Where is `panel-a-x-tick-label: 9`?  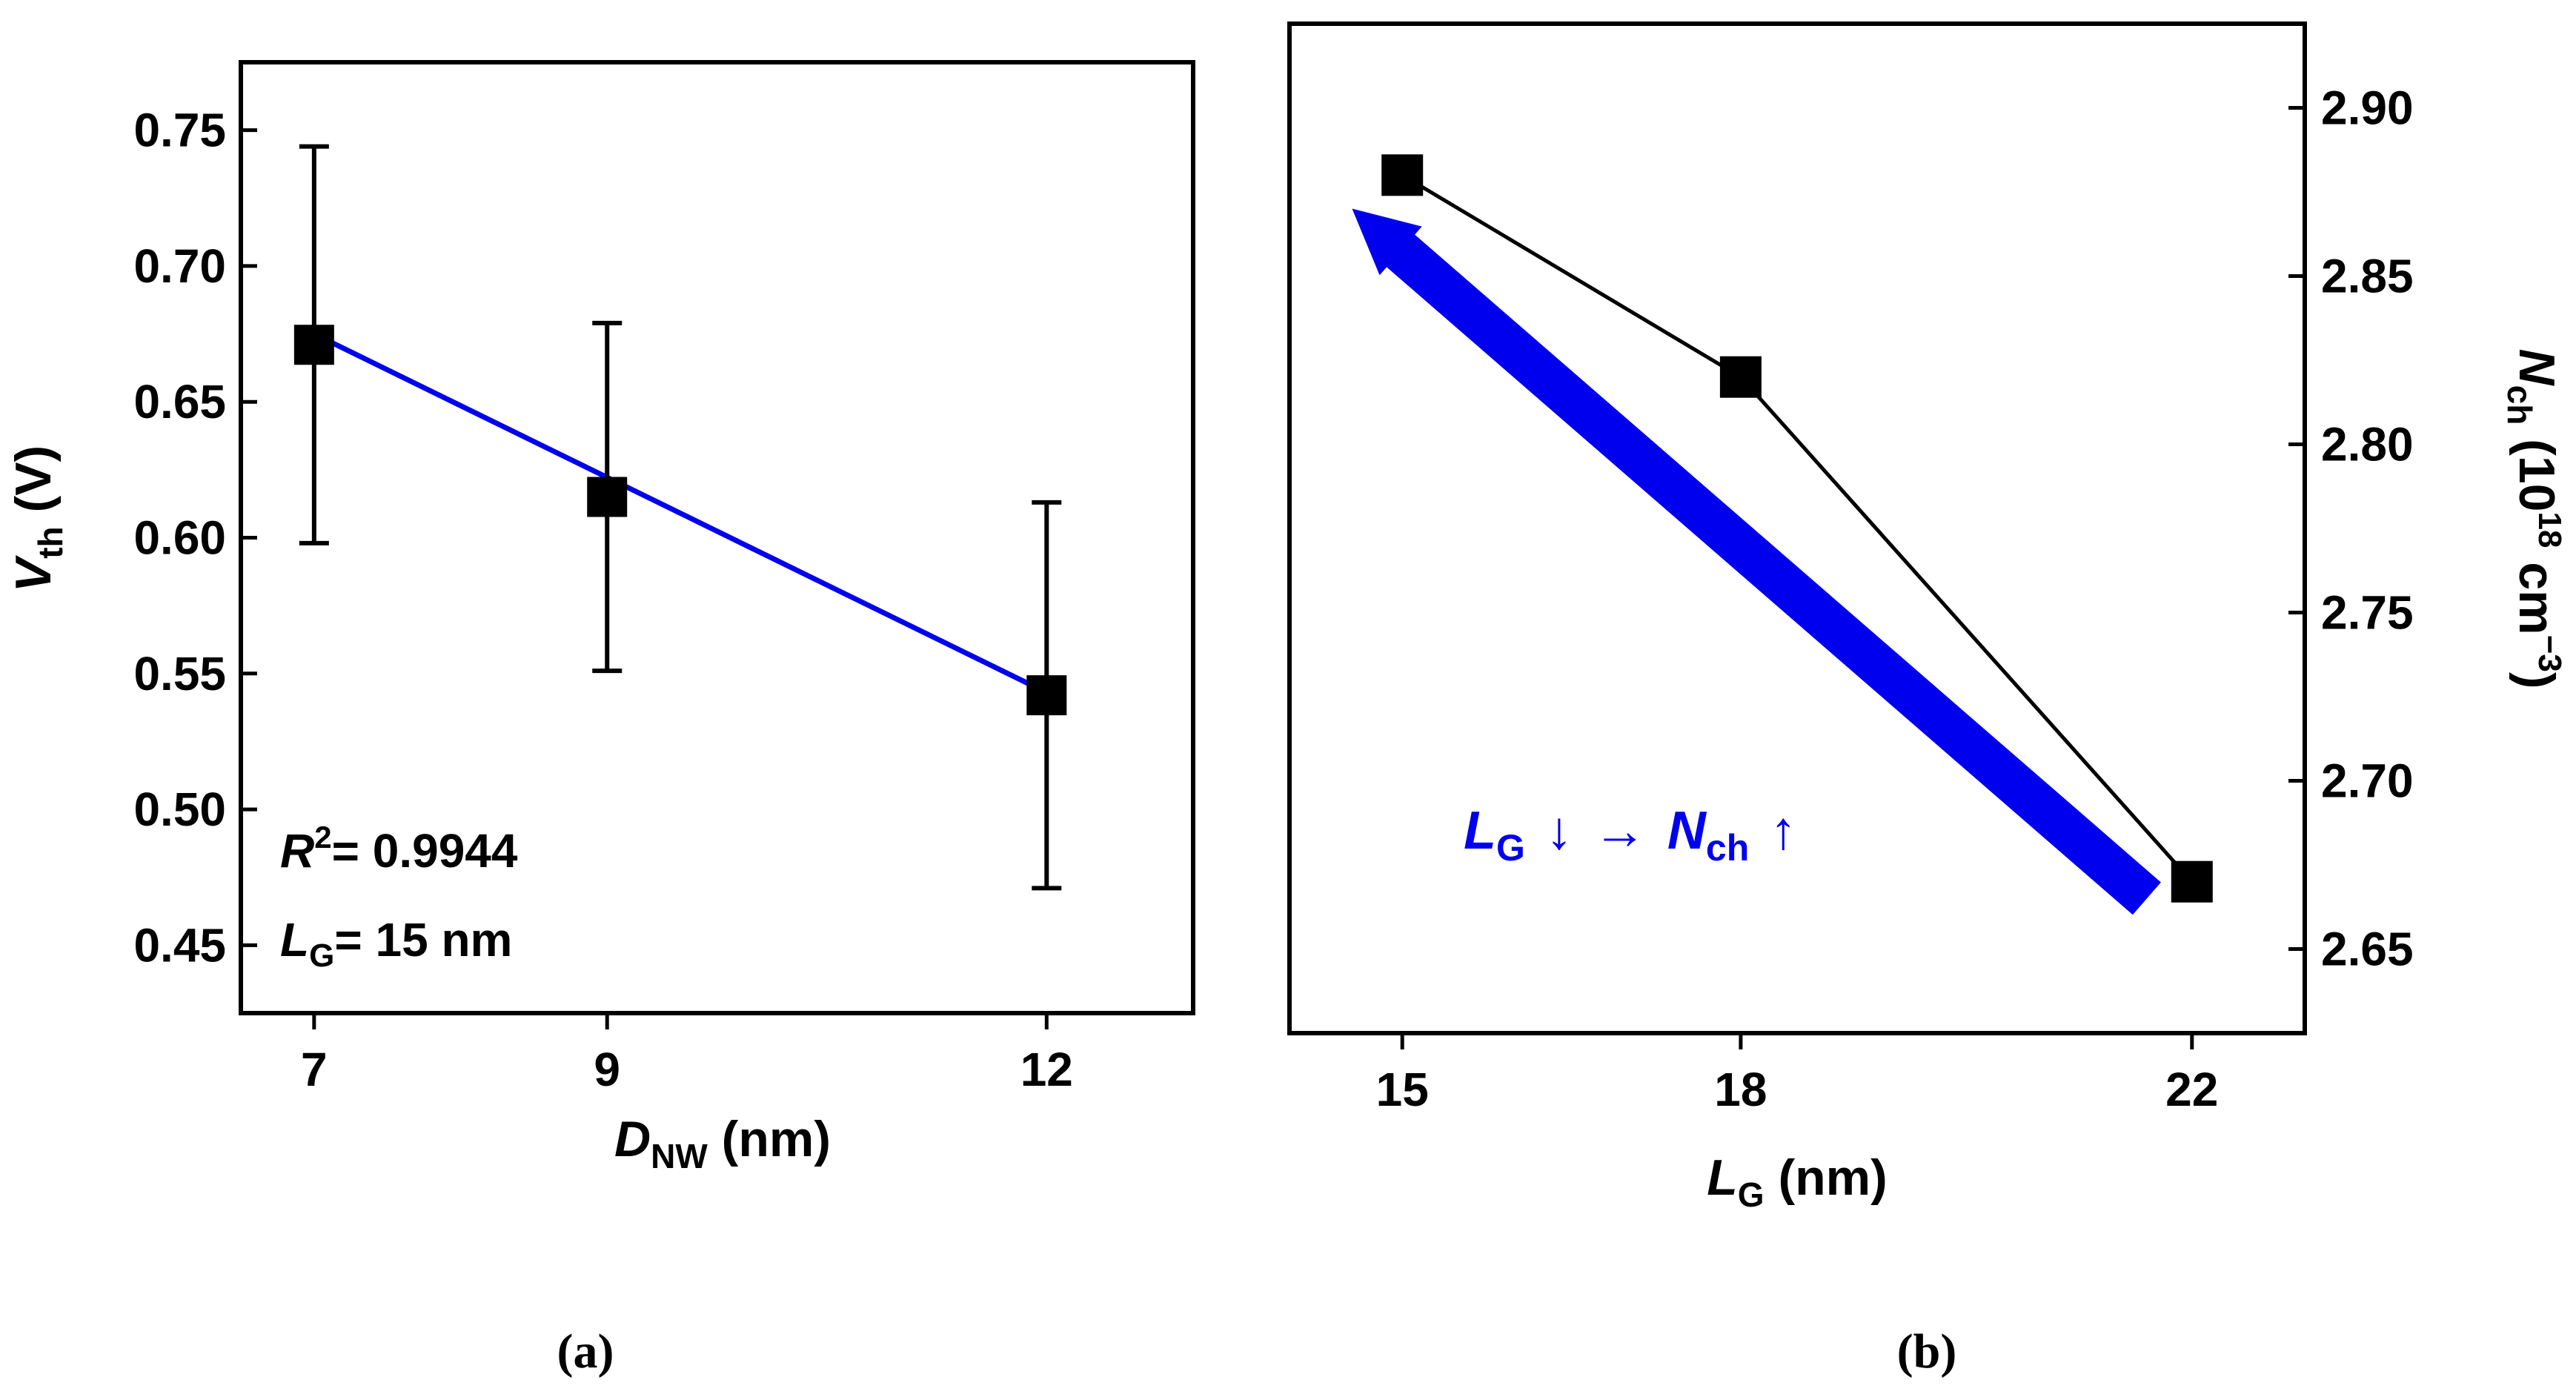 panel-a-x-tick-label: 9 is located at coordinates (607, 1069).